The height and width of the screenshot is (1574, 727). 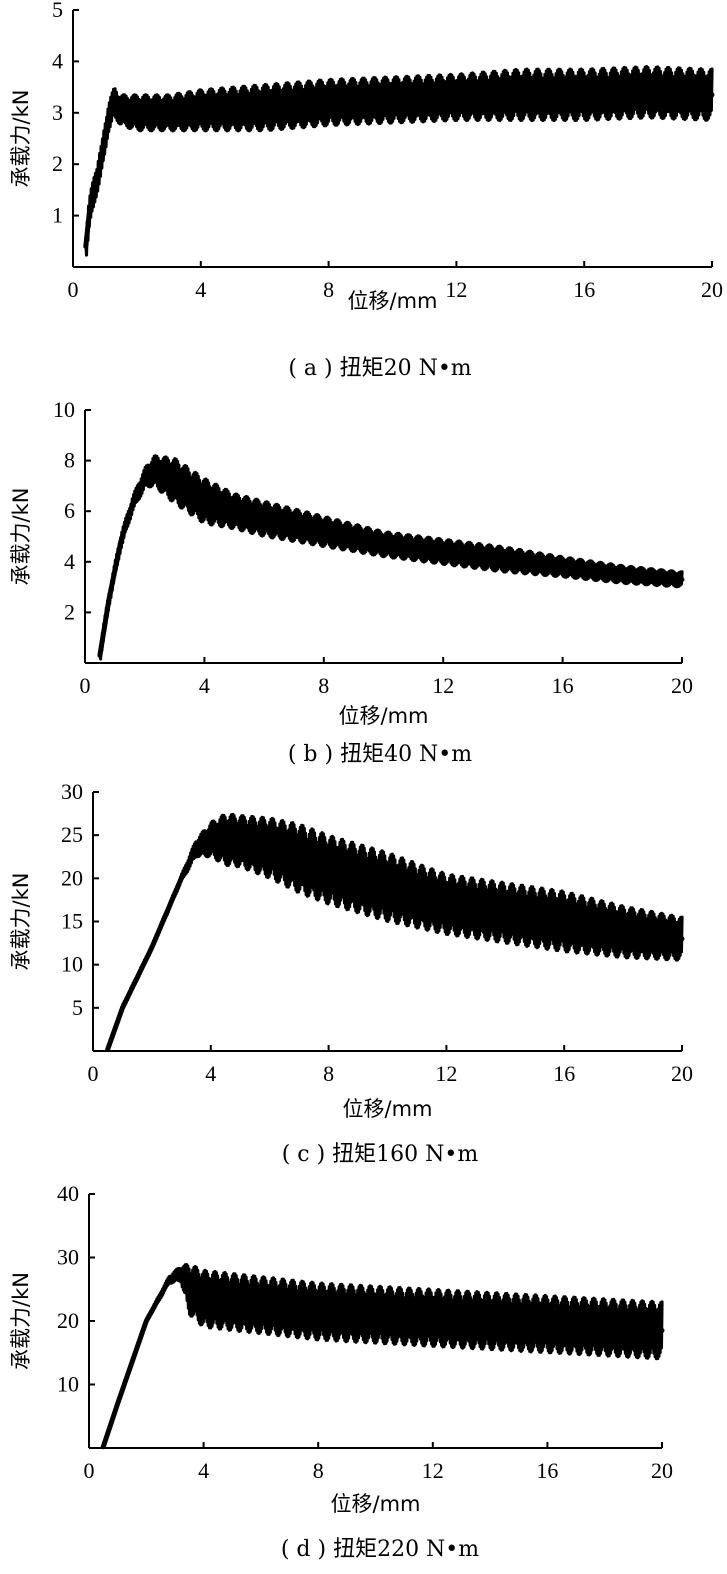 What do you see at coordinates (380, 1154) in the screenshot?
I see `panel-caption: ( c ) 扭矩160 N•m` at bounding box center [380, 1154].